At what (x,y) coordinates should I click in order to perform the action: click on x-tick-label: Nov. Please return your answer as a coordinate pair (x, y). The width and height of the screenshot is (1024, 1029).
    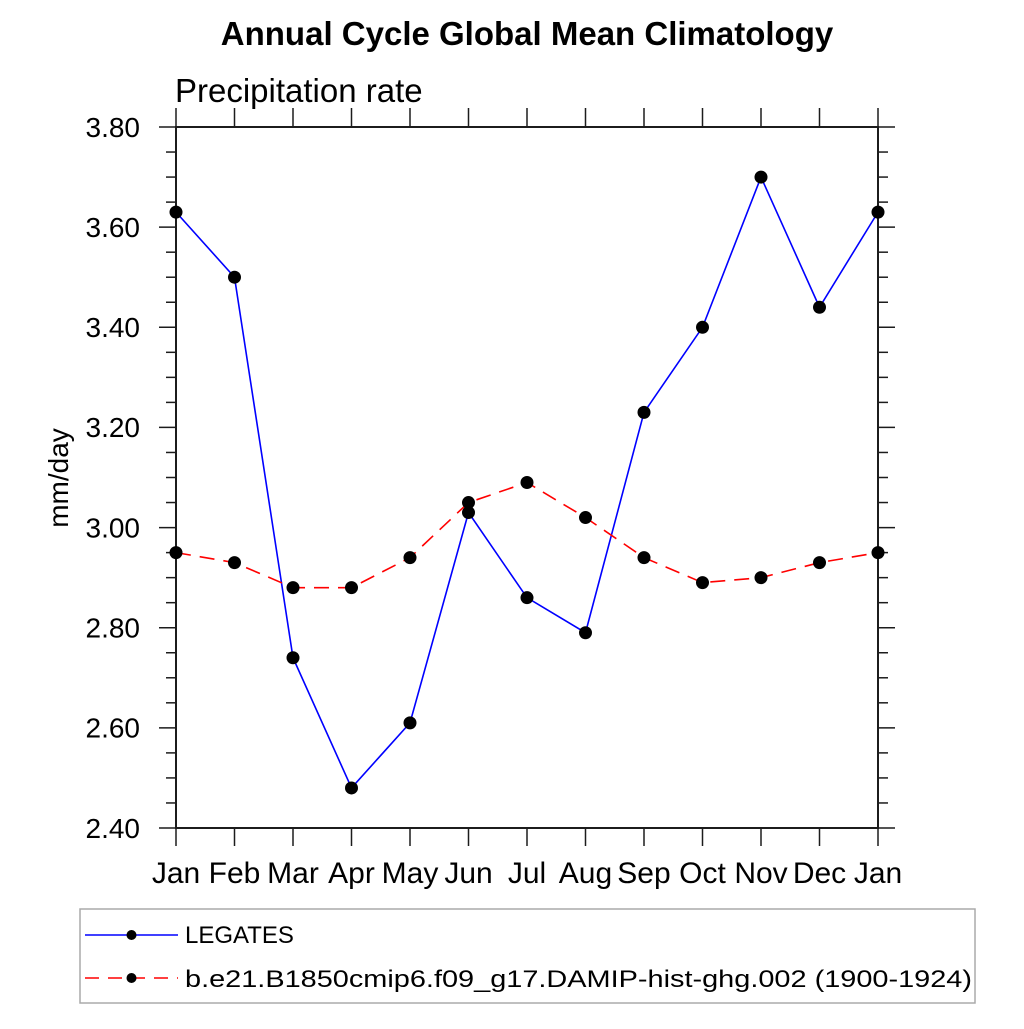
    Looking at the image, I should click on (760, 873).